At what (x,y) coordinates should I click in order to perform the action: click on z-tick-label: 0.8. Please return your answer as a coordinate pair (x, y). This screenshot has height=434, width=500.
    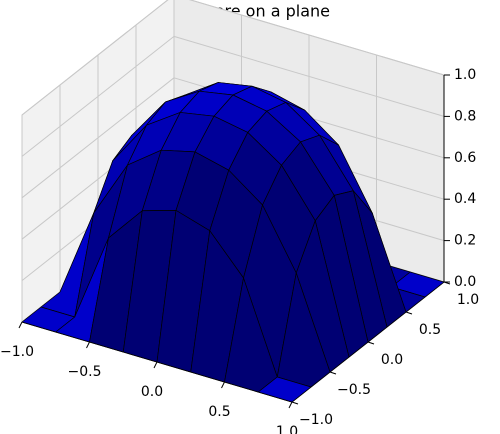
    Looking at the image, I should click on (465, 116).